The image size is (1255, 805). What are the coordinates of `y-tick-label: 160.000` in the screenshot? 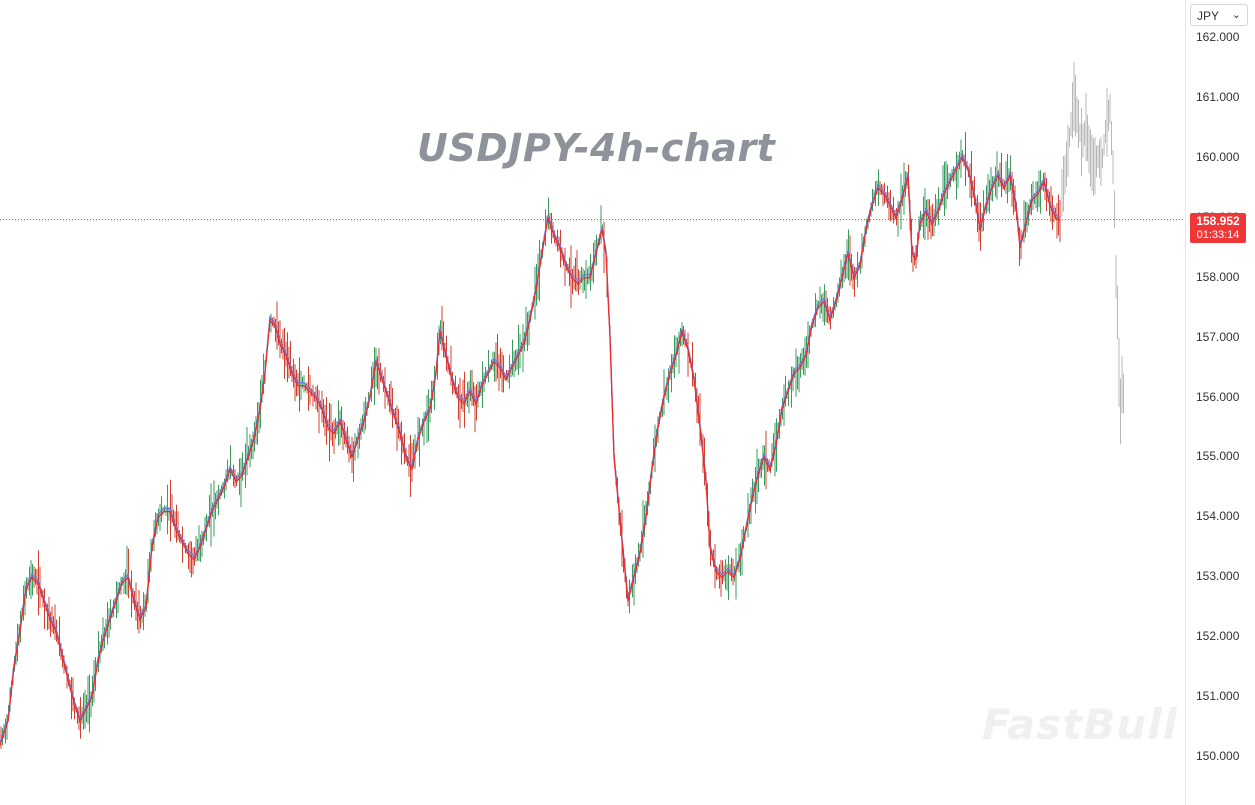 It's located at (1218, 156).